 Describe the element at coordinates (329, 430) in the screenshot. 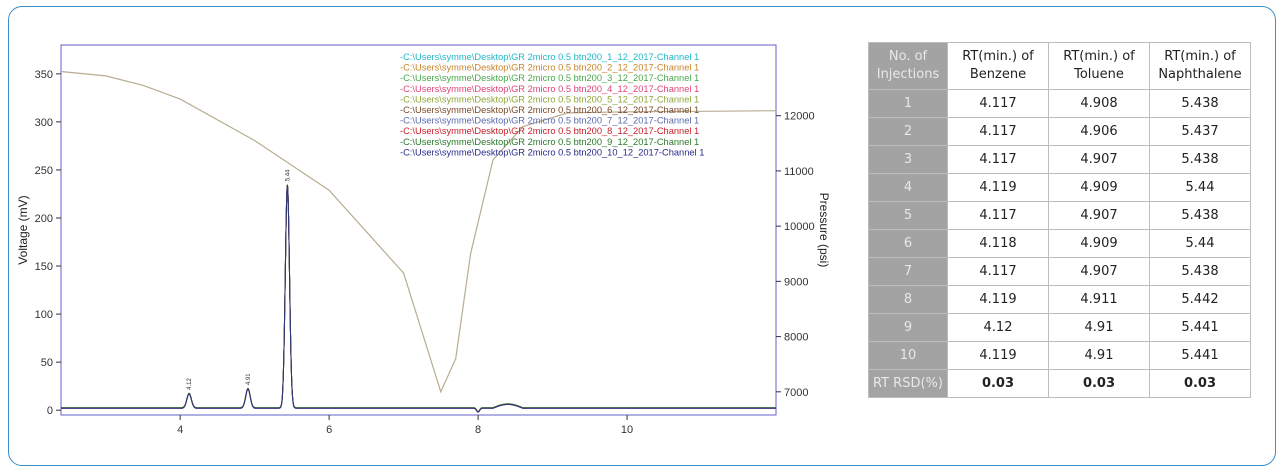

I see `x-tick-label: 6` at that location.